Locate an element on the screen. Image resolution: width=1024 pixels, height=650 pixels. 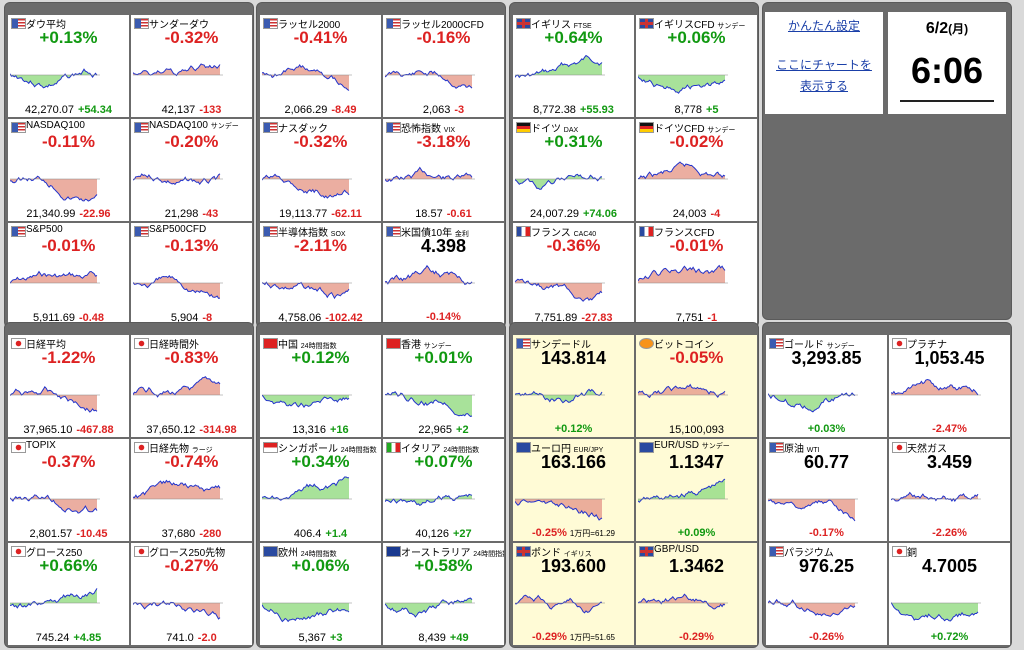
tile-name: オーストラリア 24時間指数 is located at coordinates (452, 551).